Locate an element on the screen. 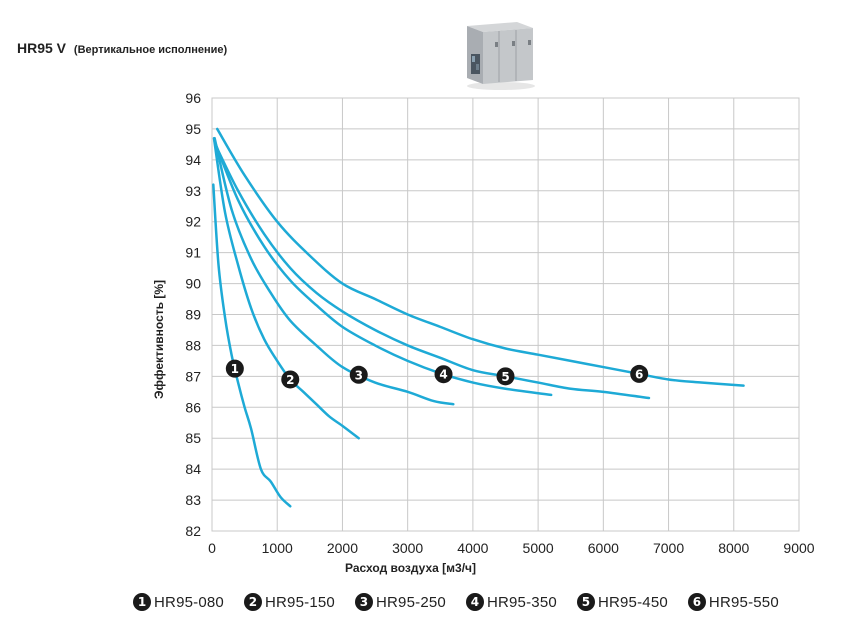 The image size is (858, 636). x-tick-label: 9000 is located at coordinates (798, 548).